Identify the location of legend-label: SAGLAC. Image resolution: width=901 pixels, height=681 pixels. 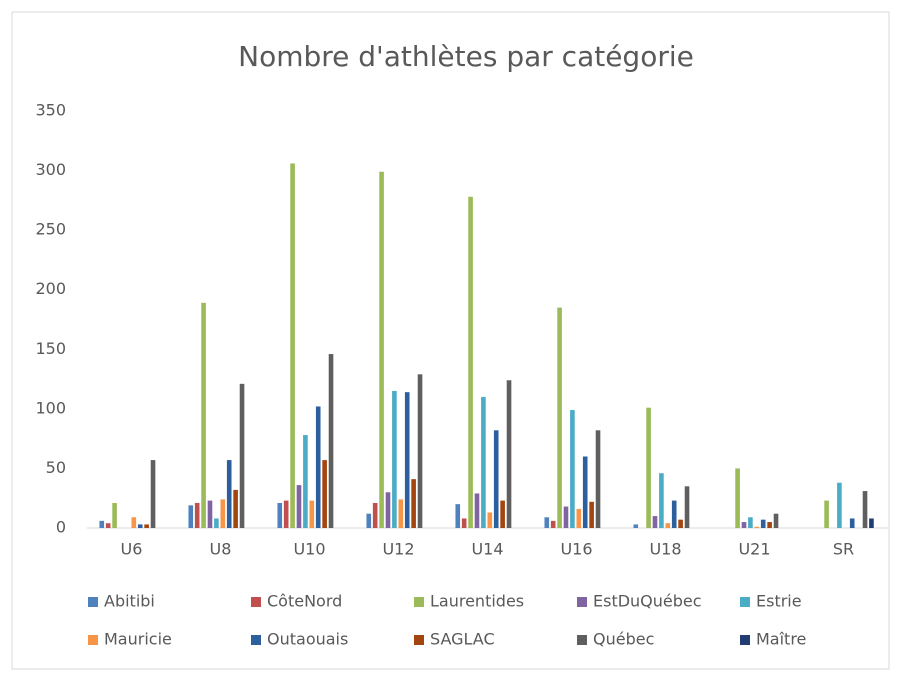
(462, 639).